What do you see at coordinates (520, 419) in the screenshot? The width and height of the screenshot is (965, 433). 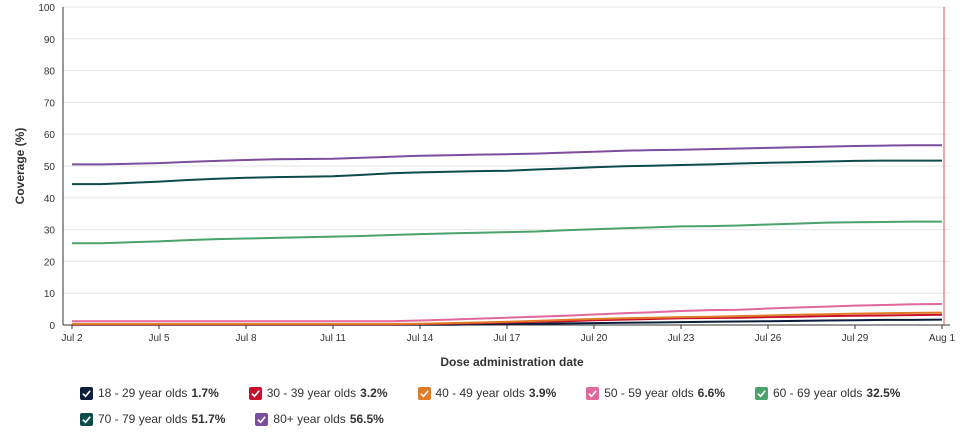 I see `legend-row: 70 - 79 year olds 51.7% 80+ year olds 56.5%` at bounding box center [520, 419].